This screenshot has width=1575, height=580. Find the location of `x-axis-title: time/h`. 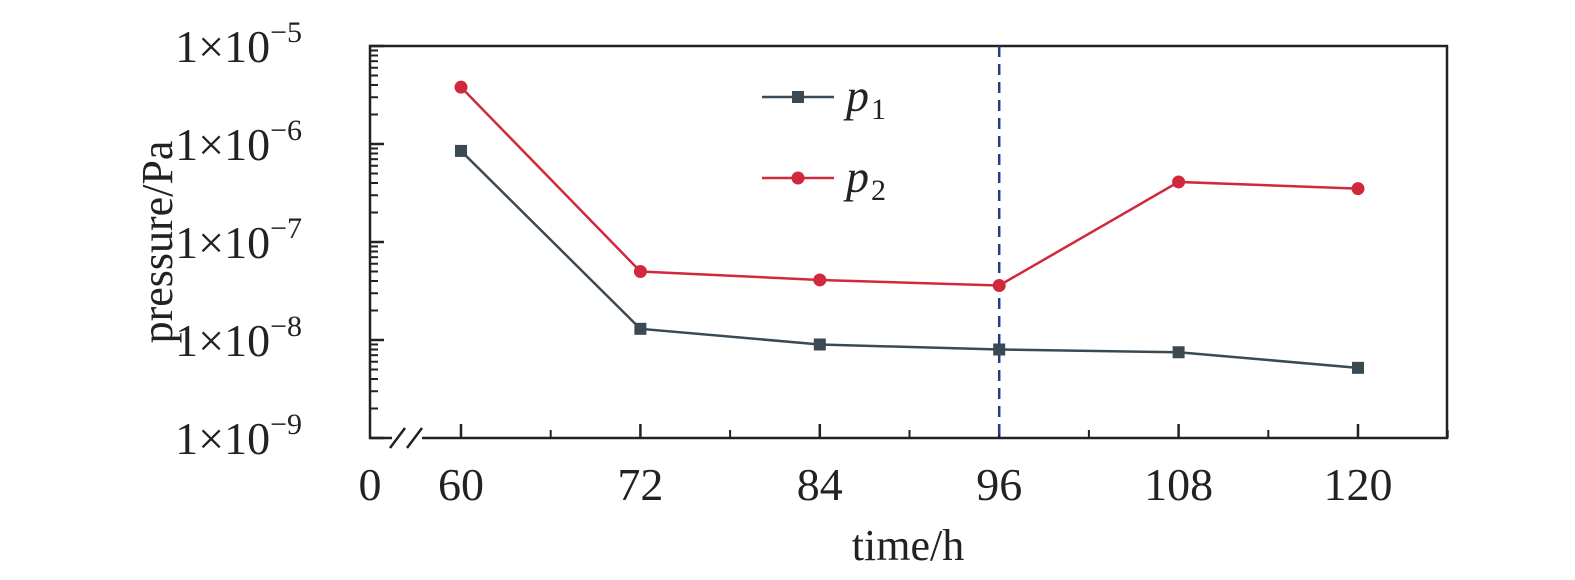

x-axis-title: time/h is located at coordinates (908, 545).